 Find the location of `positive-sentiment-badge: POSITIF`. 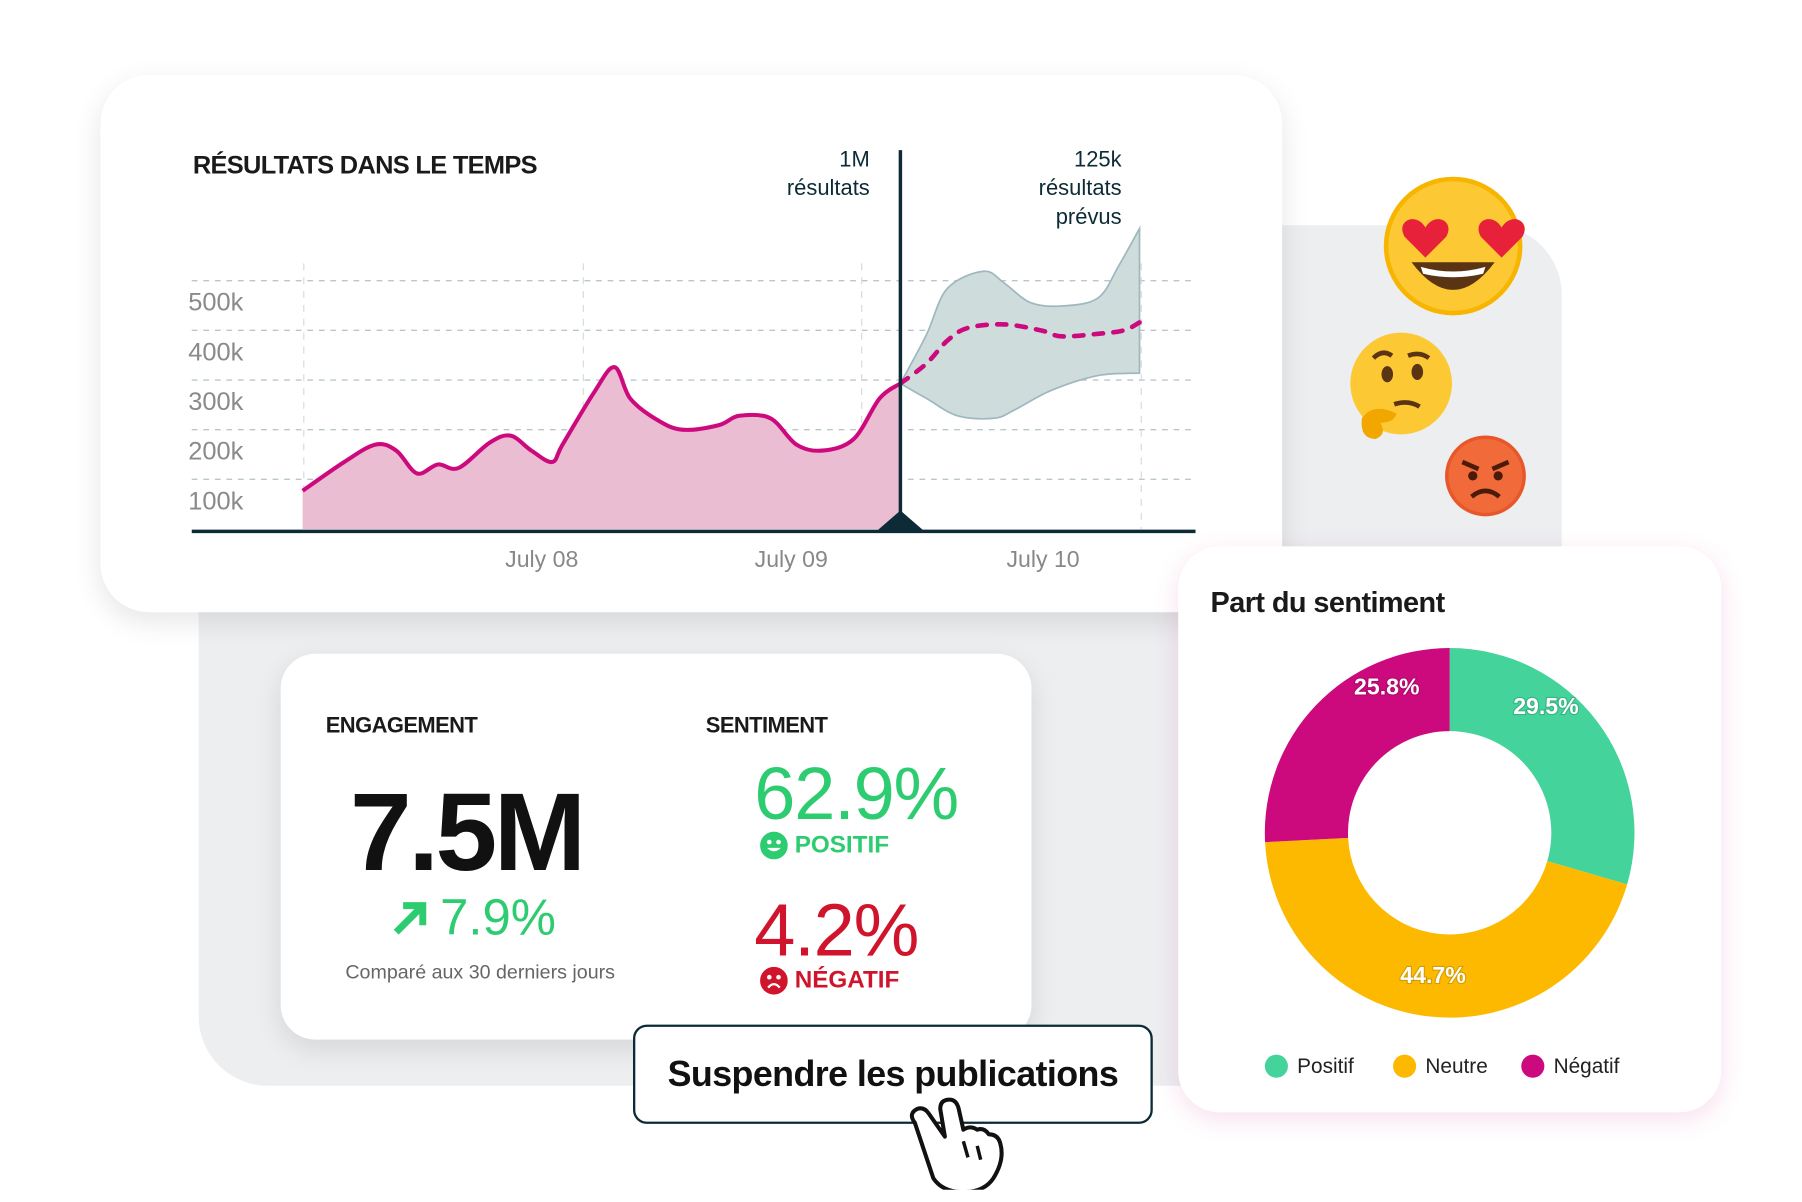

positive-sentiment-badge: POSITIF is located at coordinates (825, 845).